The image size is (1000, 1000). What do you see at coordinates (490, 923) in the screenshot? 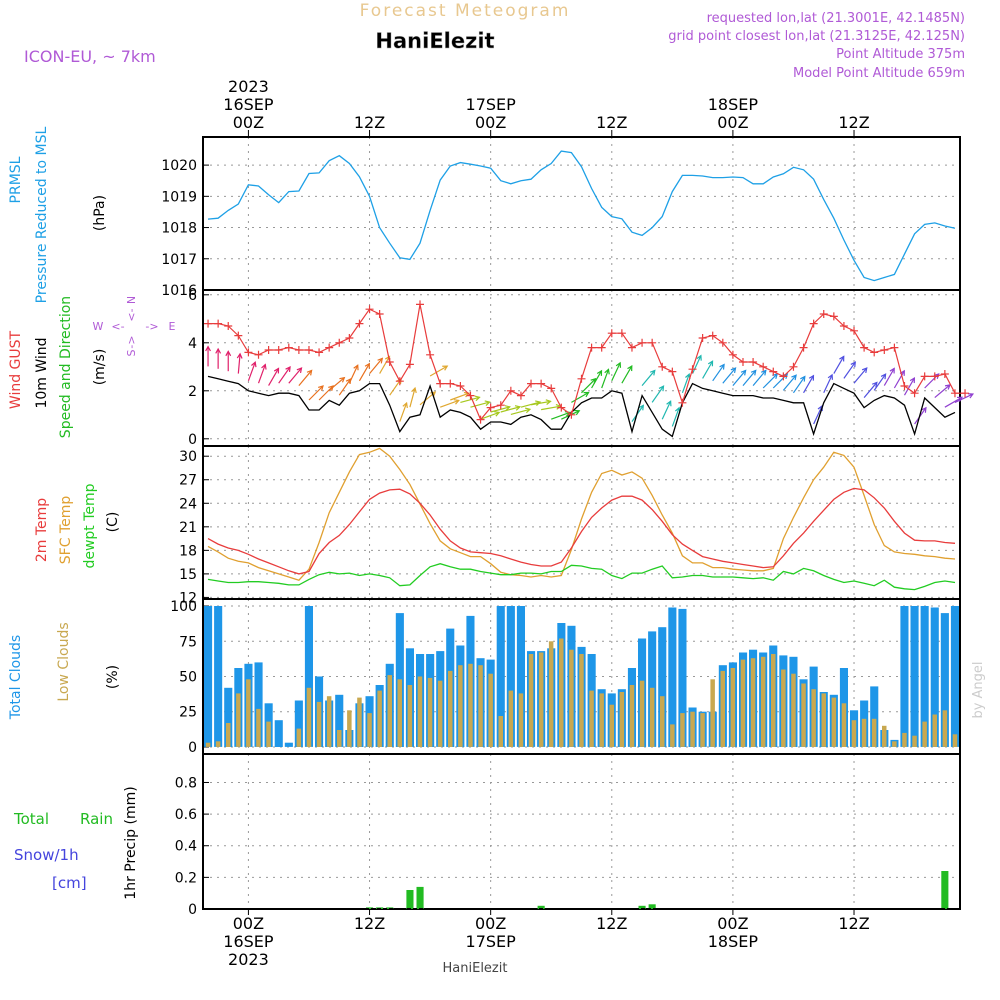
I see `bottom-time-label: 00Z` at bounding box center [490, 923].